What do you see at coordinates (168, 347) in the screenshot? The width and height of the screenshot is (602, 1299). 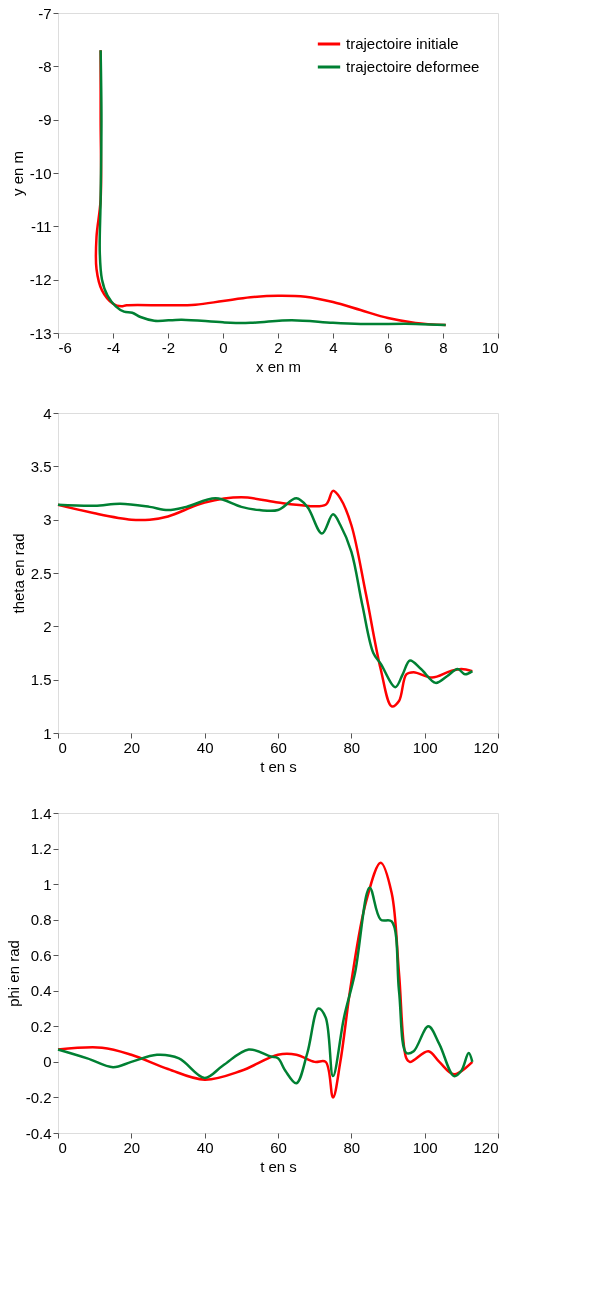 I see `x-tick-label: -2` at bounding box center [168, 347].